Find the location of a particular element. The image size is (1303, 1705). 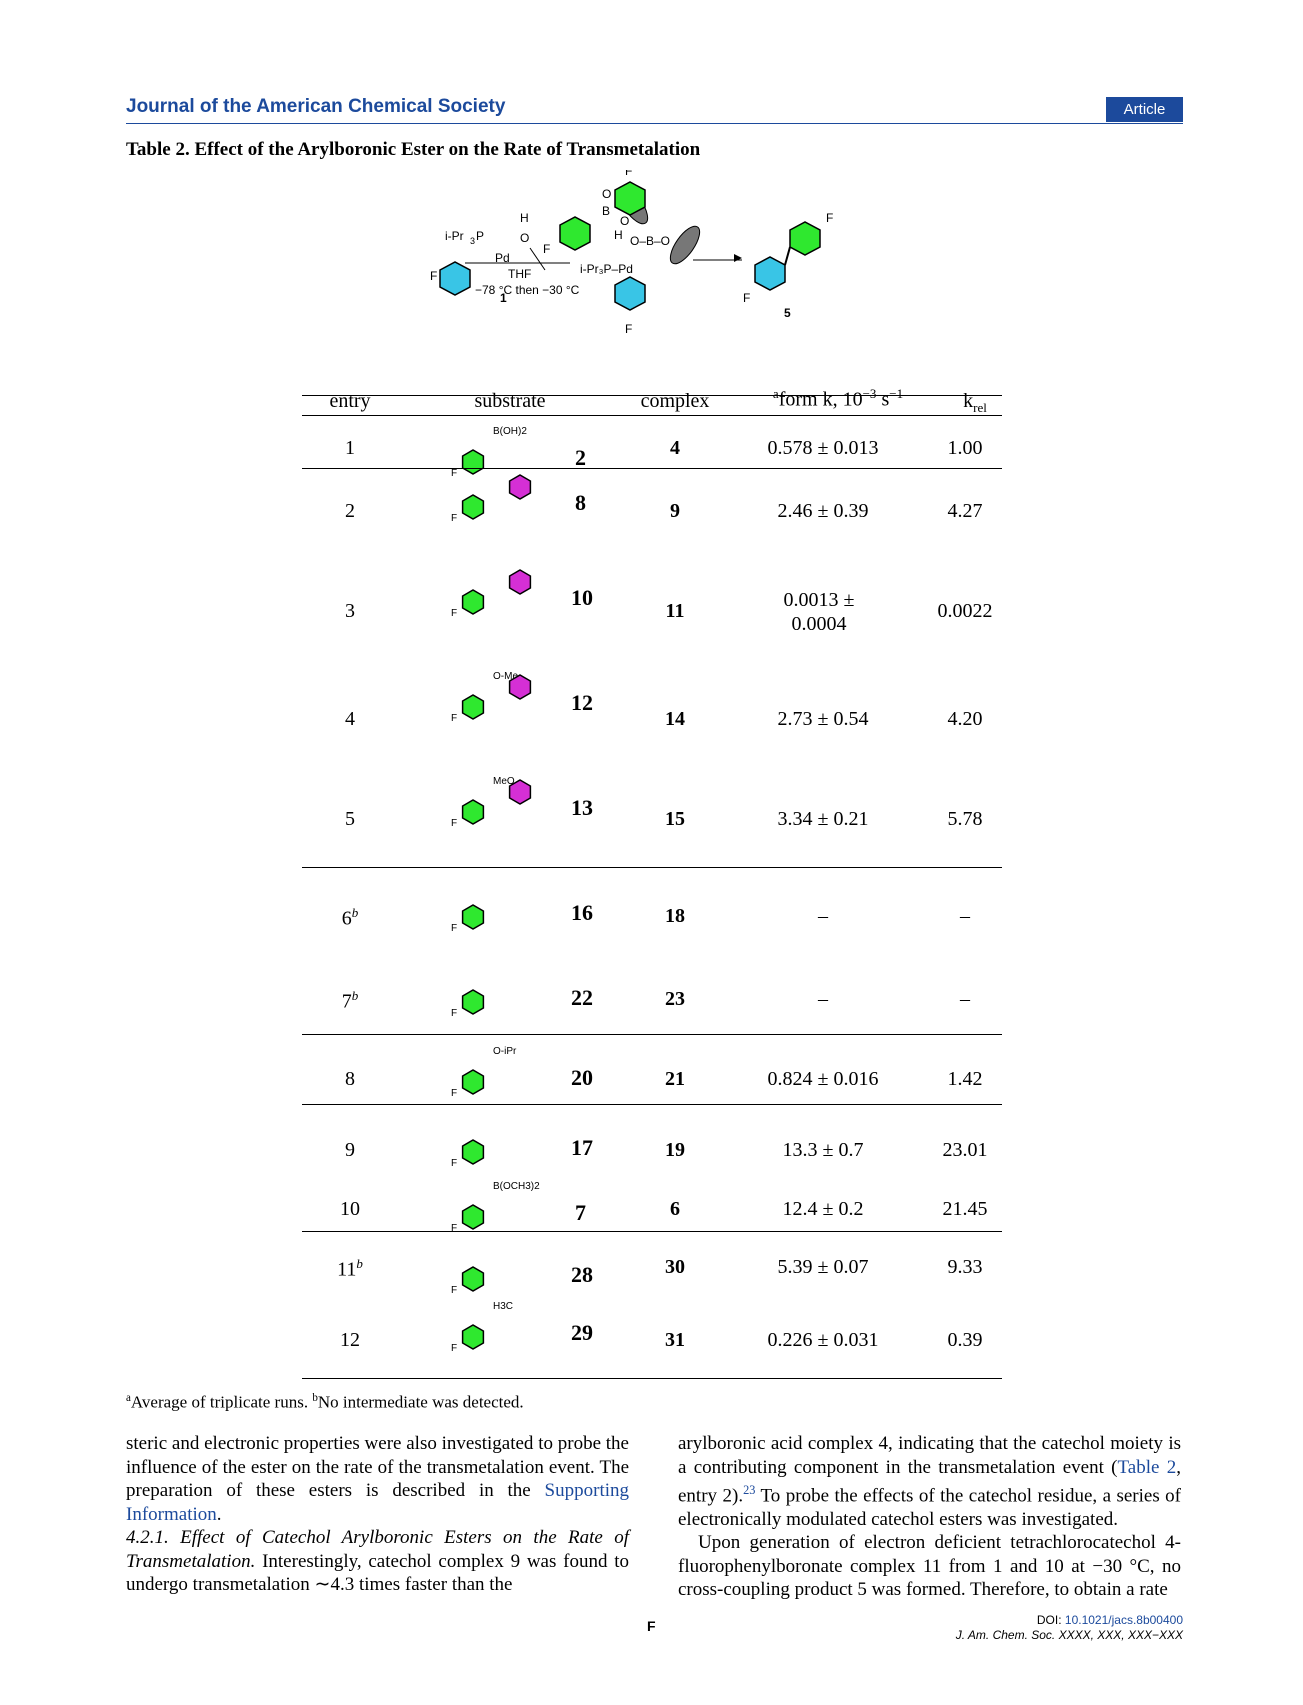

entry-cell: 8 is located at coordinates (350, 1079).